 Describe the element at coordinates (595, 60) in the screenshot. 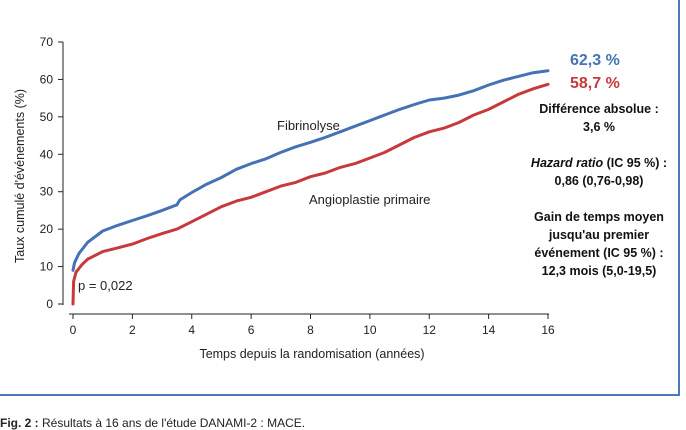

I see `end-value-fibrinolyse: 62,3 %` at that location.